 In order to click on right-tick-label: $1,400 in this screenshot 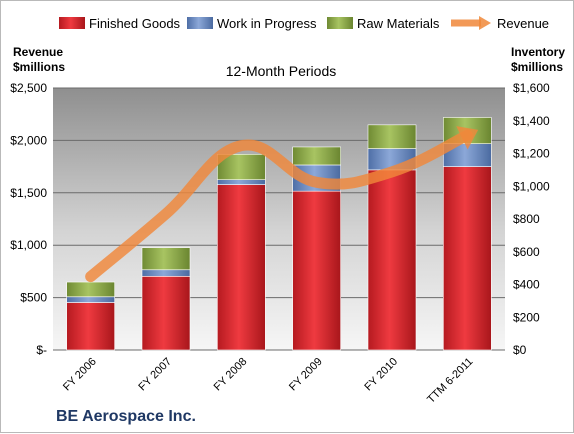, I will do `click(531, 121)`.